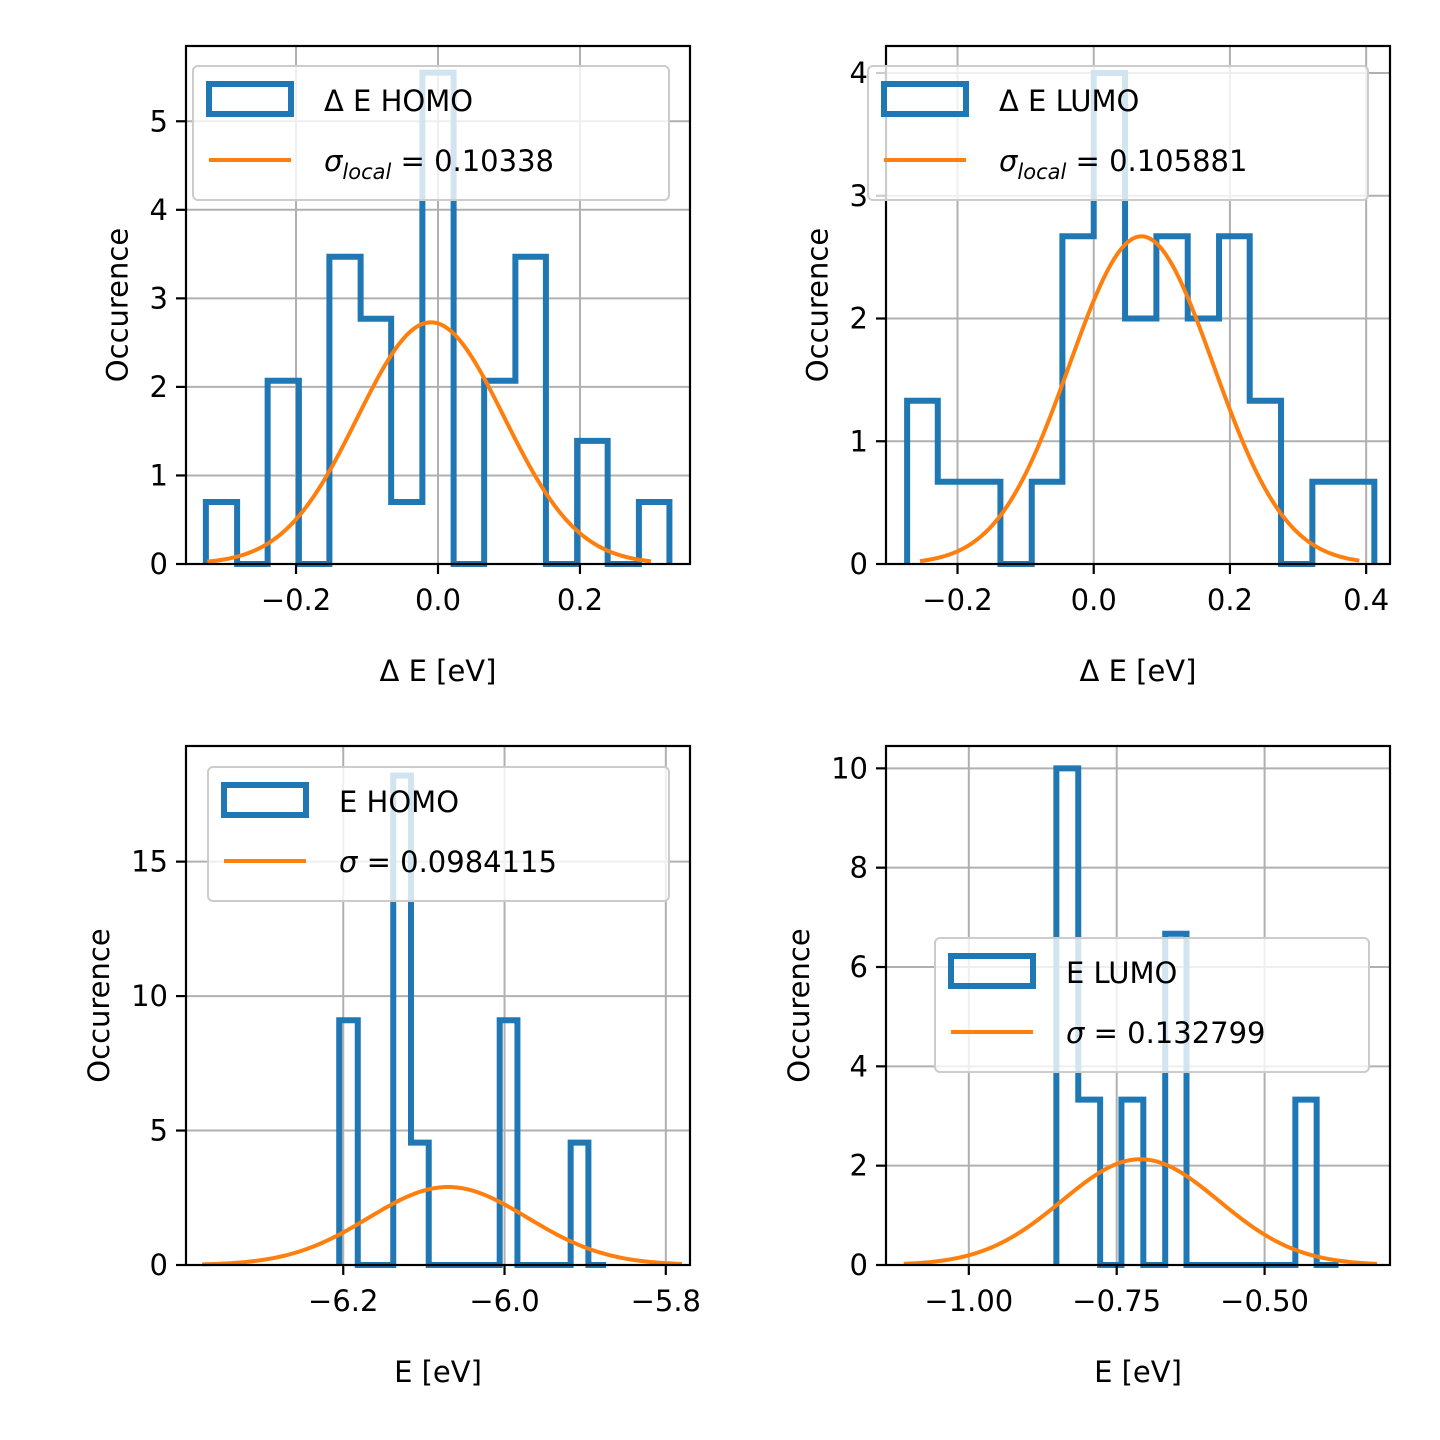  Describe the element at coordinates (859, 1265) in the screenshot. I see `chart-4-ytick-label-0: 0` at that location.